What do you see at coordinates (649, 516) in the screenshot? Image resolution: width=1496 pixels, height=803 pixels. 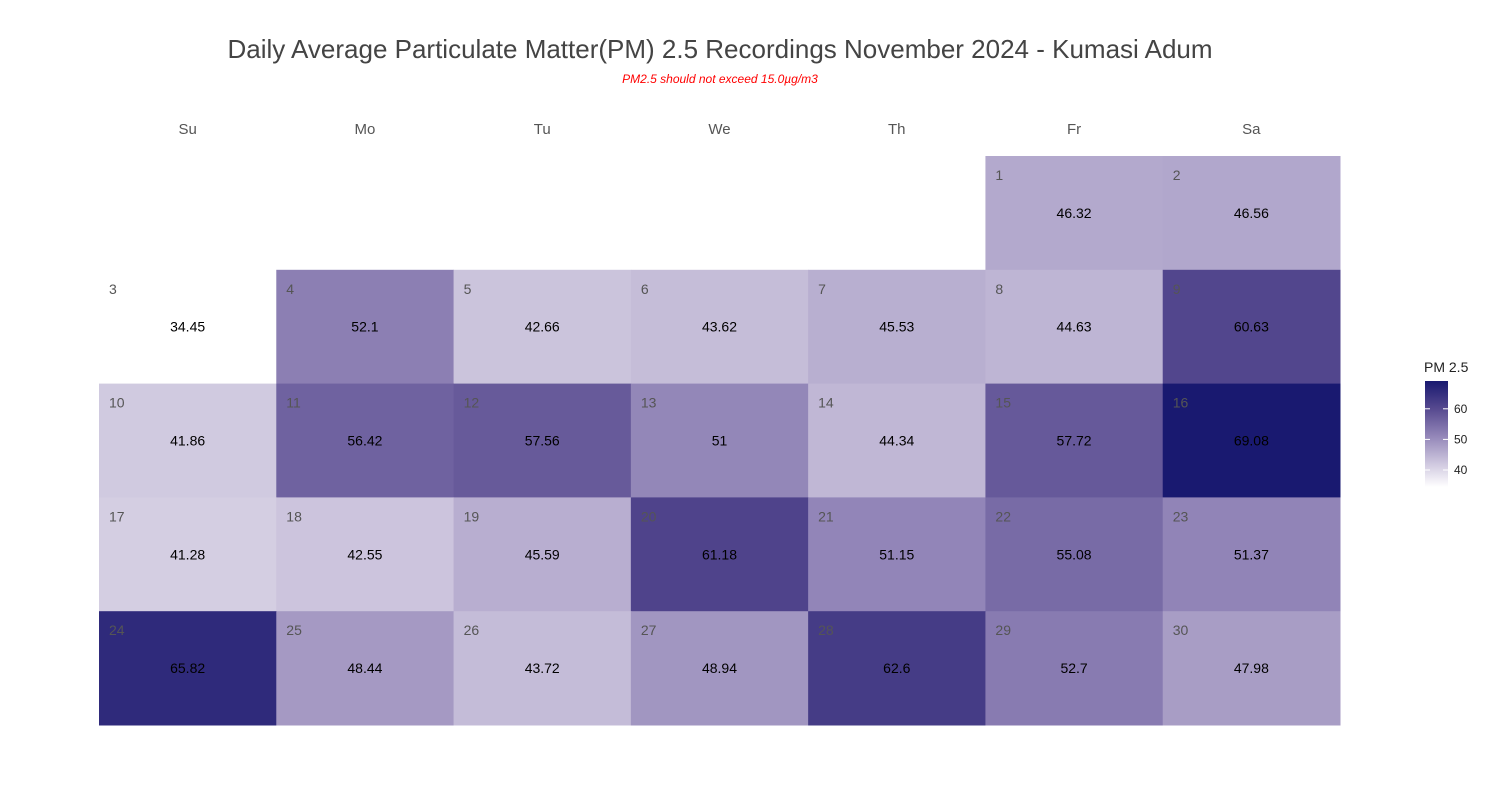 I see `day-number: 20` at bounding box center [649, 516].